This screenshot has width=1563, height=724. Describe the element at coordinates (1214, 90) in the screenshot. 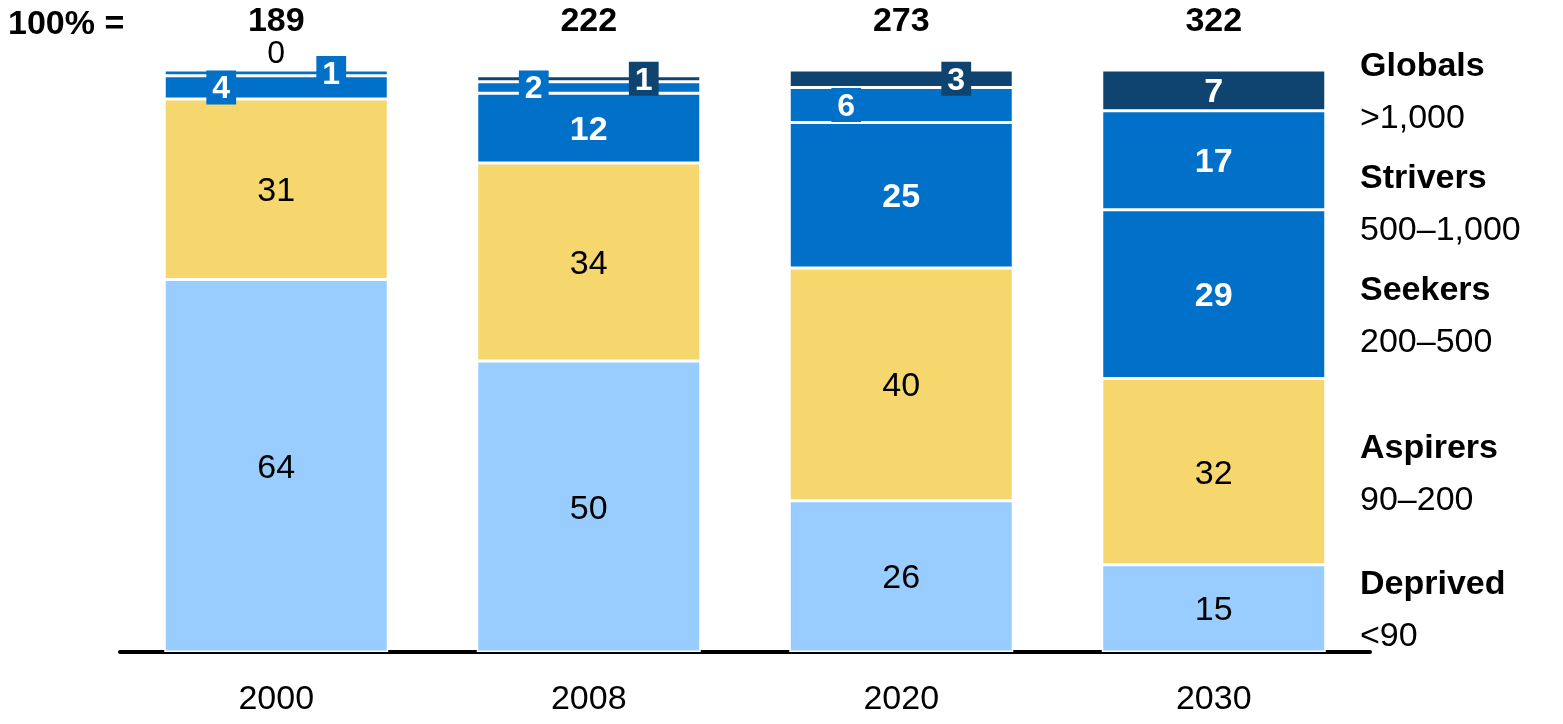

I see `data-label: 7` at that location.